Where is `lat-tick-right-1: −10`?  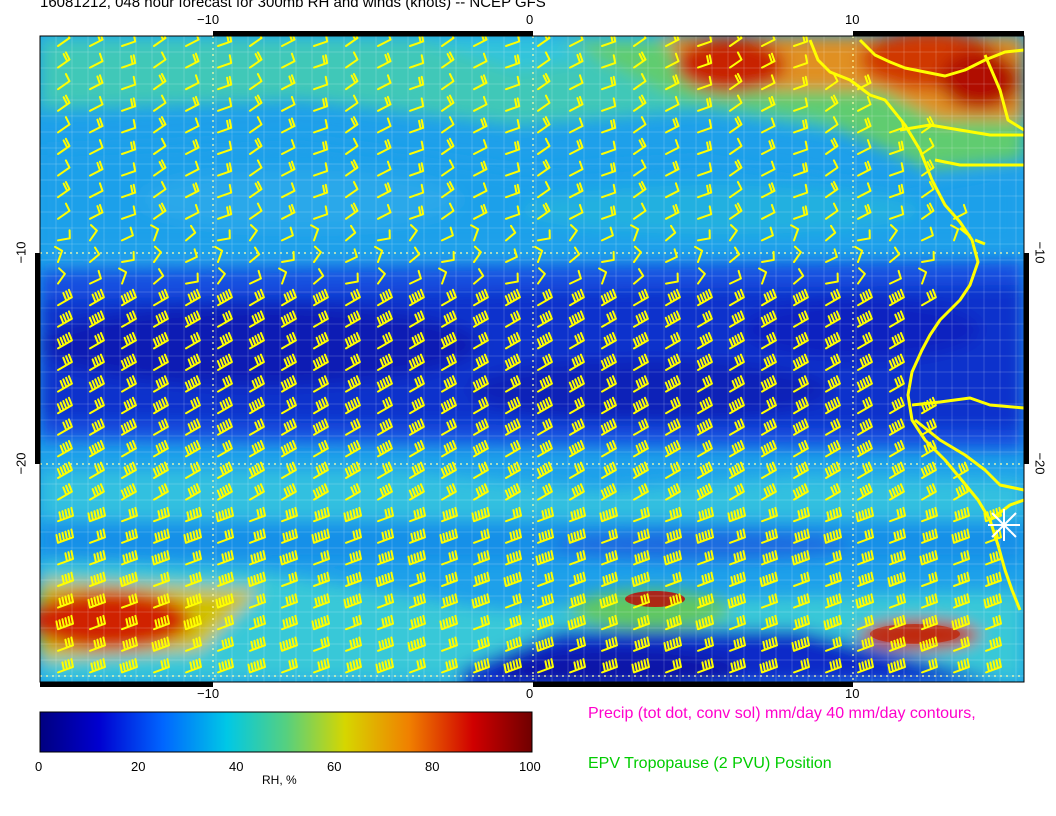
lat-tick-right-1: −10 is located at coordinates (1040, 252).